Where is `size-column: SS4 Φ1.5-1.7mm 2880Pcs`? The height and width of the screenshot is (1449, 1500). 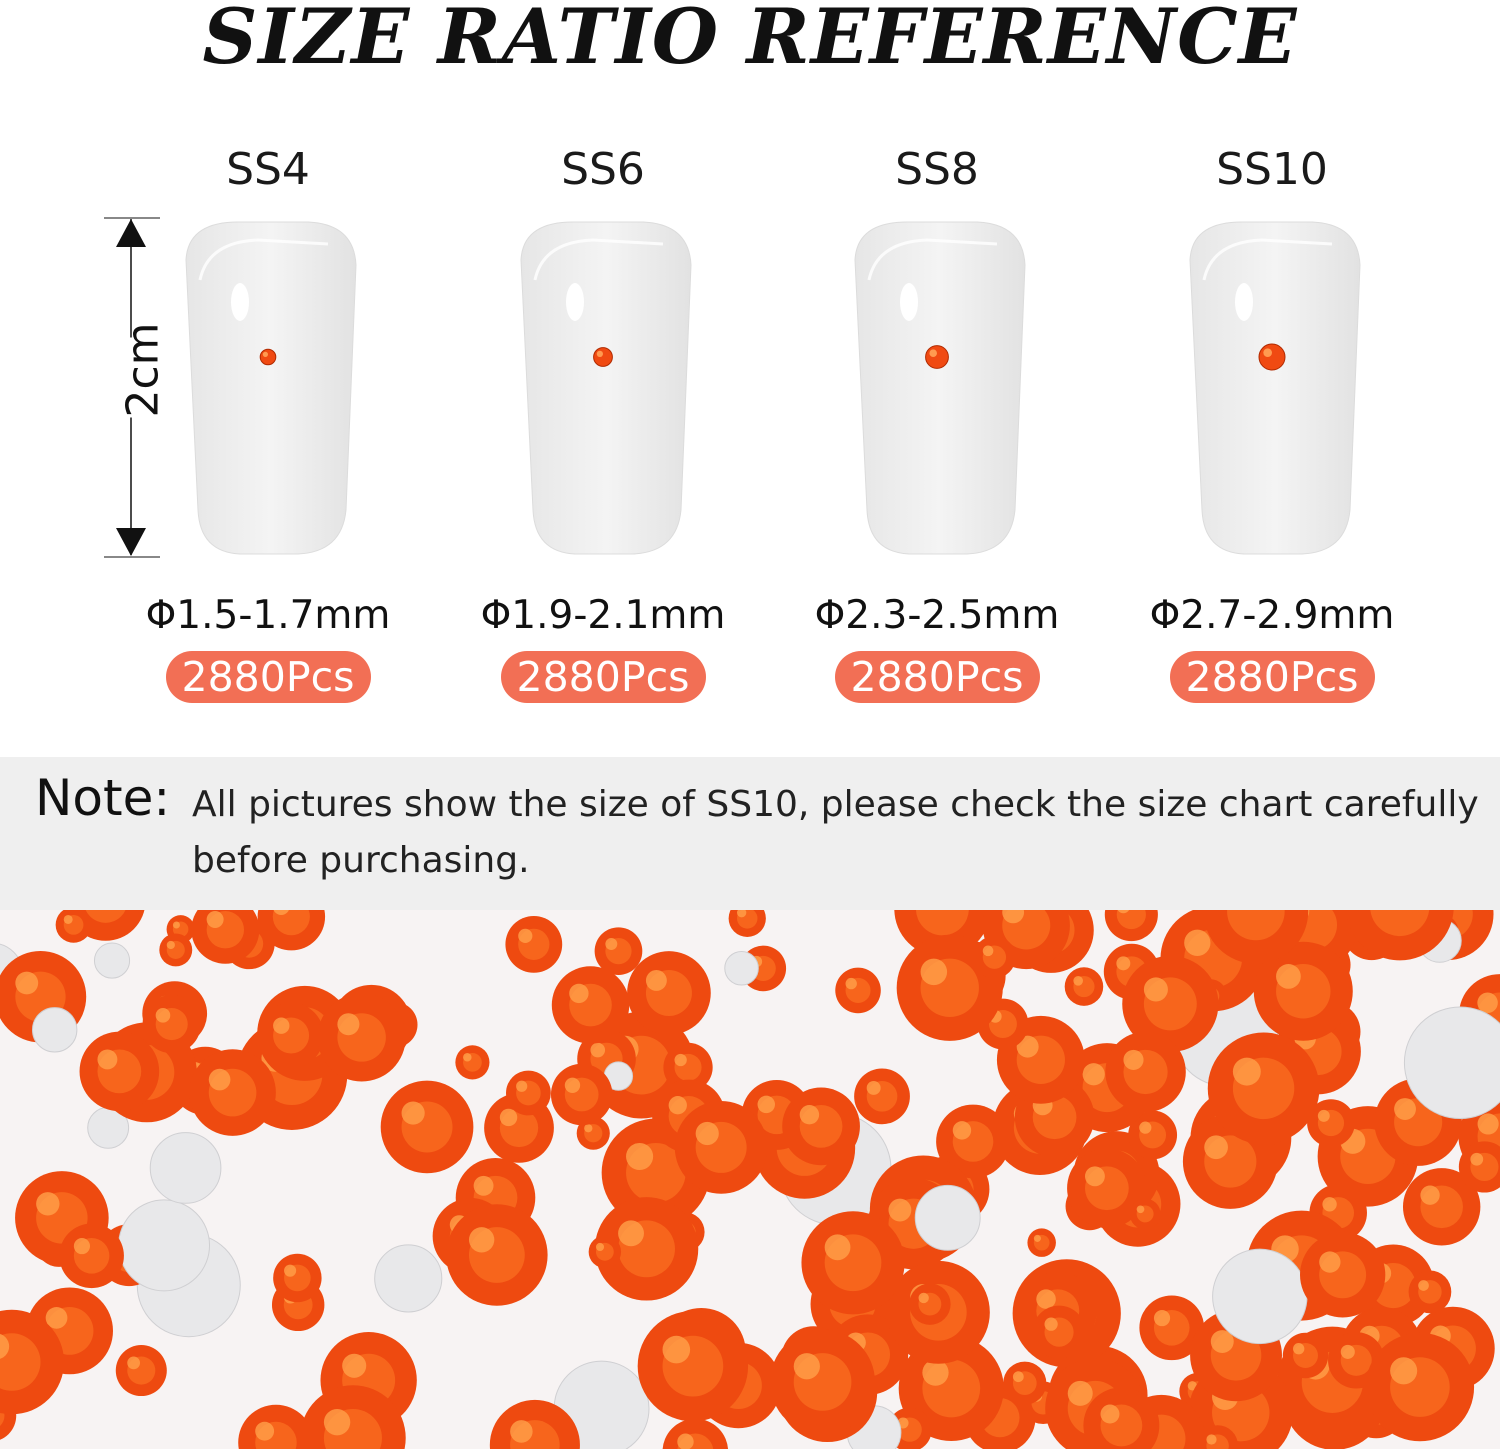
size-column: SS4 Φ1.5-1.7mm 2880Pcs is located at coordinates (268, 421).